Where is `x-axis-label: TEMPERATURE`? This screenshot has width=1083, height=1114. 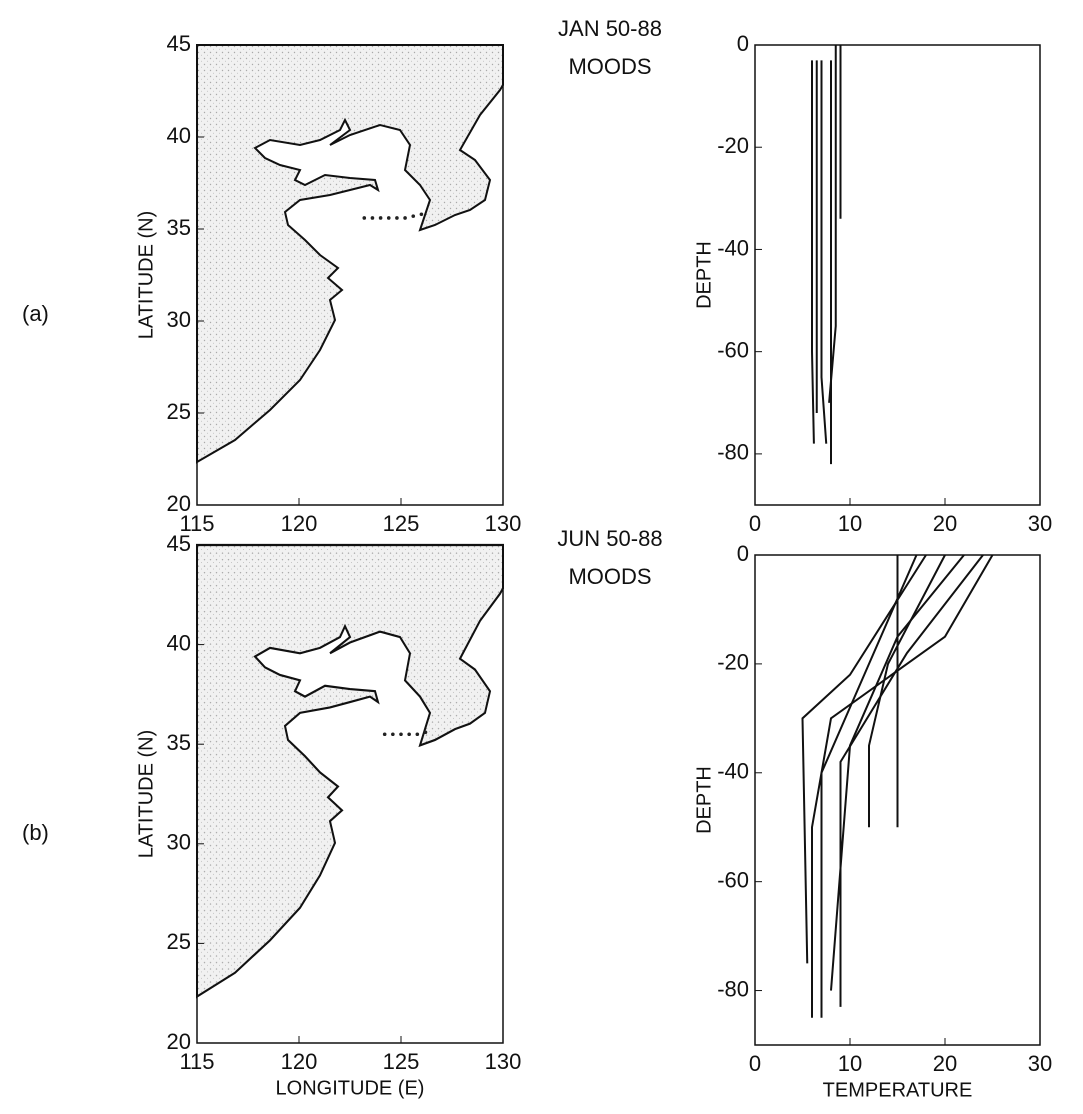
x-axis-label: TEMPERATURE is located at coordinates (898, 1090).